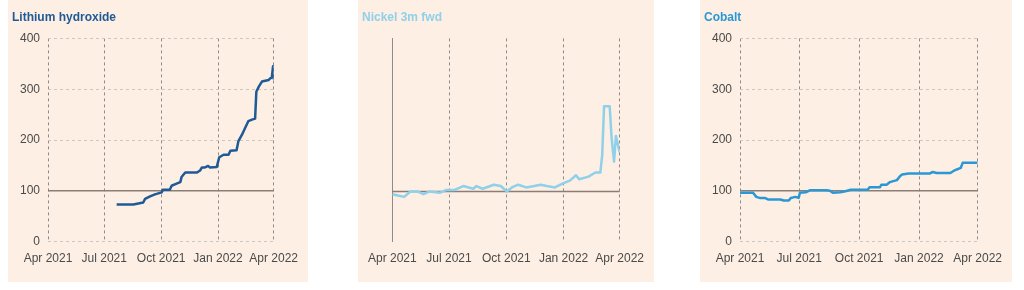  What do you see at coordinates (723, 16) in the screenshot?
I see `chart-title: Cobalt` at bounding box center [723, 16].